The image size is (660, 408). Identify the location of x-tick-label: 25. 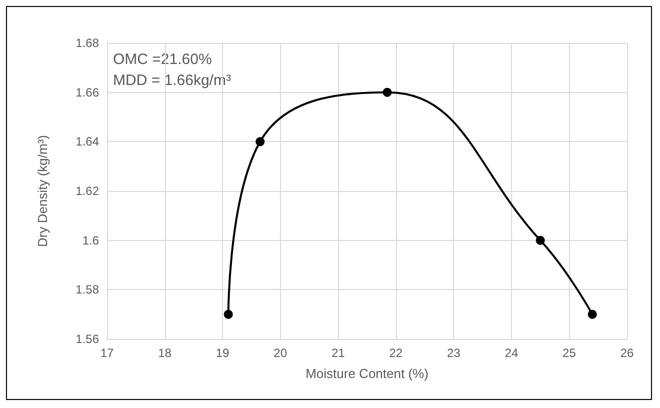
(569, 353).